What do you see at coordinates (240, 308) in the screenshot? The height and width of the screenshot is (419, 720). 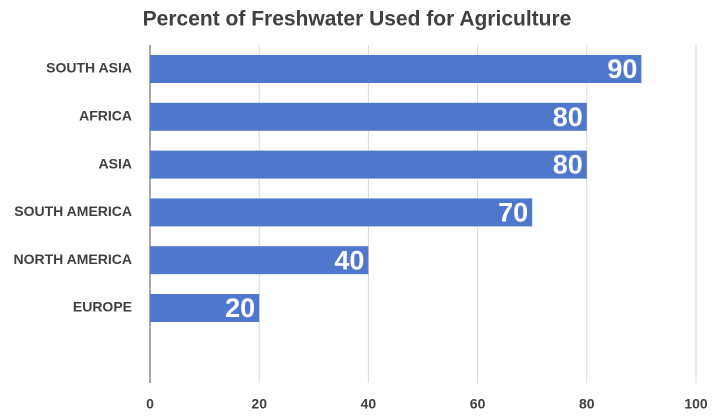 I see `data-label: 20` at bounding box center [240, 308].